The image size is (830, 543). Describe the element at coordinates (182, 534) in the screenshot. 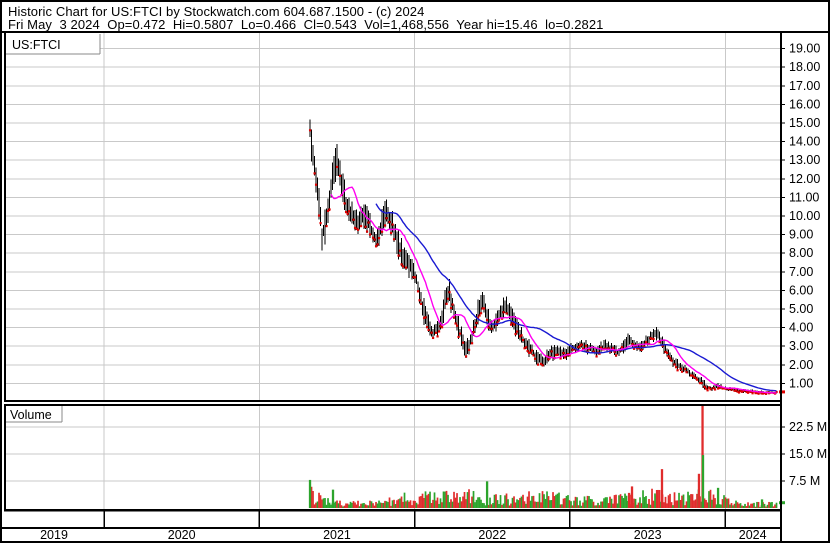

I see `svg-text: 2020` at that location.